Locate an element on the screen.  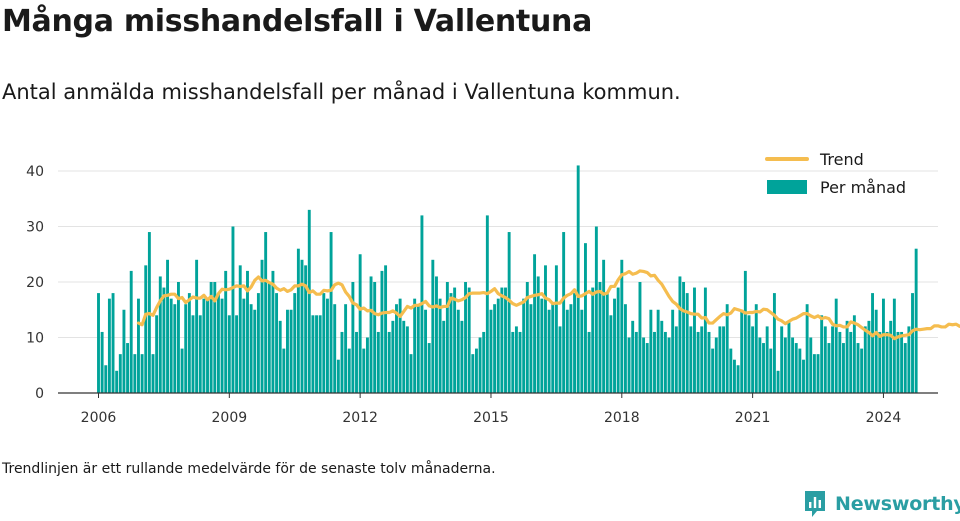
trend-line is located at coordinates (548, 305).